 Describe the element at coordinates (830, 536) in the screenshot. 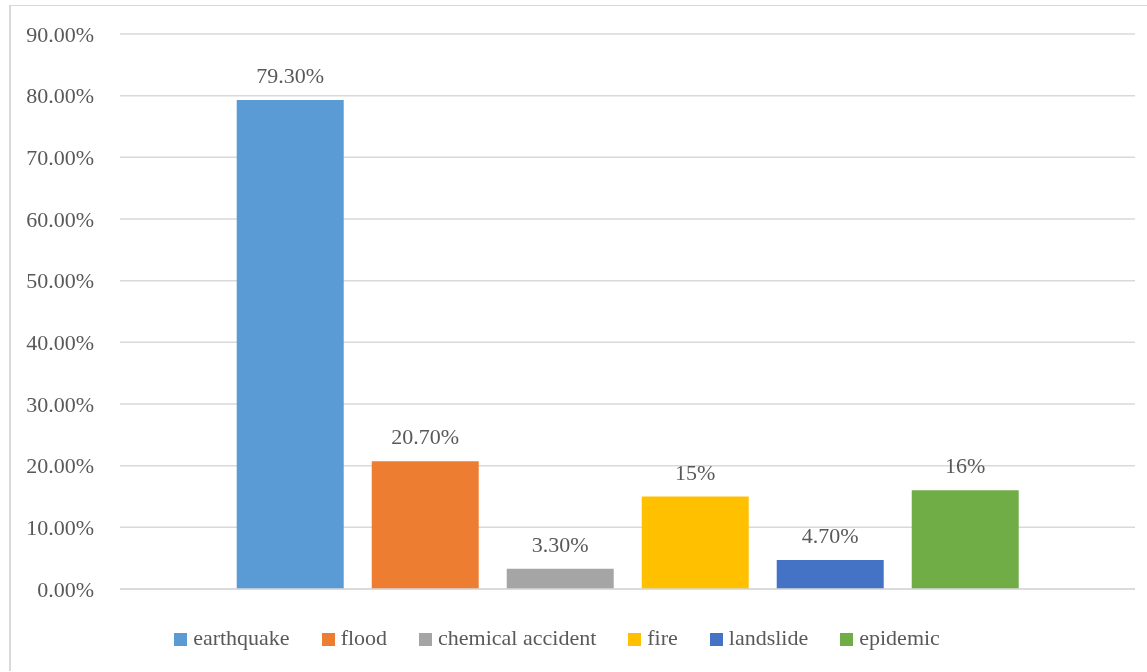

I see `data-label: 4.70%` at that location.